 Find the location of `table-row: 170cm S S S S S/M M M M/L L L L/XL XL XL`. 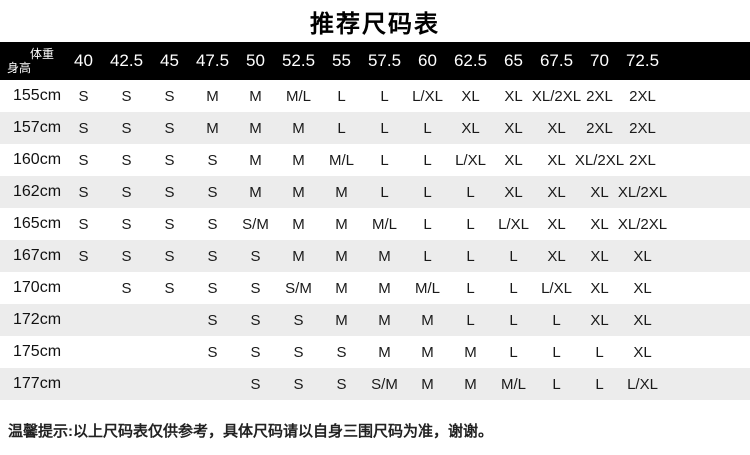

table-row: 170cm S S S S S/M M M M/L L L L/XL XL XL is located at coordinates (375, 288).